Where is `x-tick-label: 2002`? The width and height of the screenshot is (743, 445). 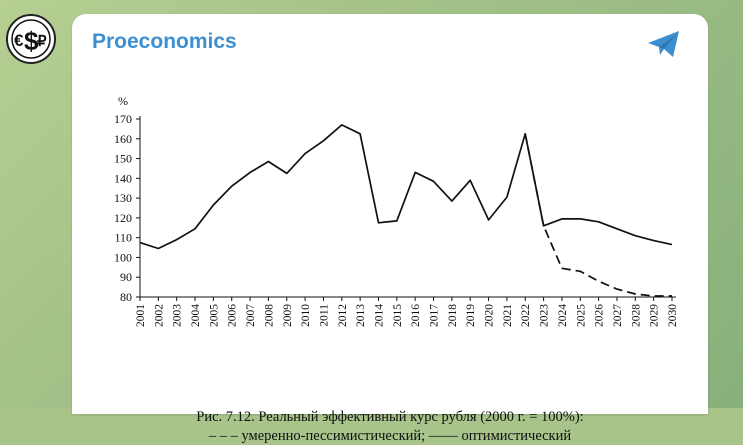 x-tick-label: 2002 is located at coordinates (159, 315).